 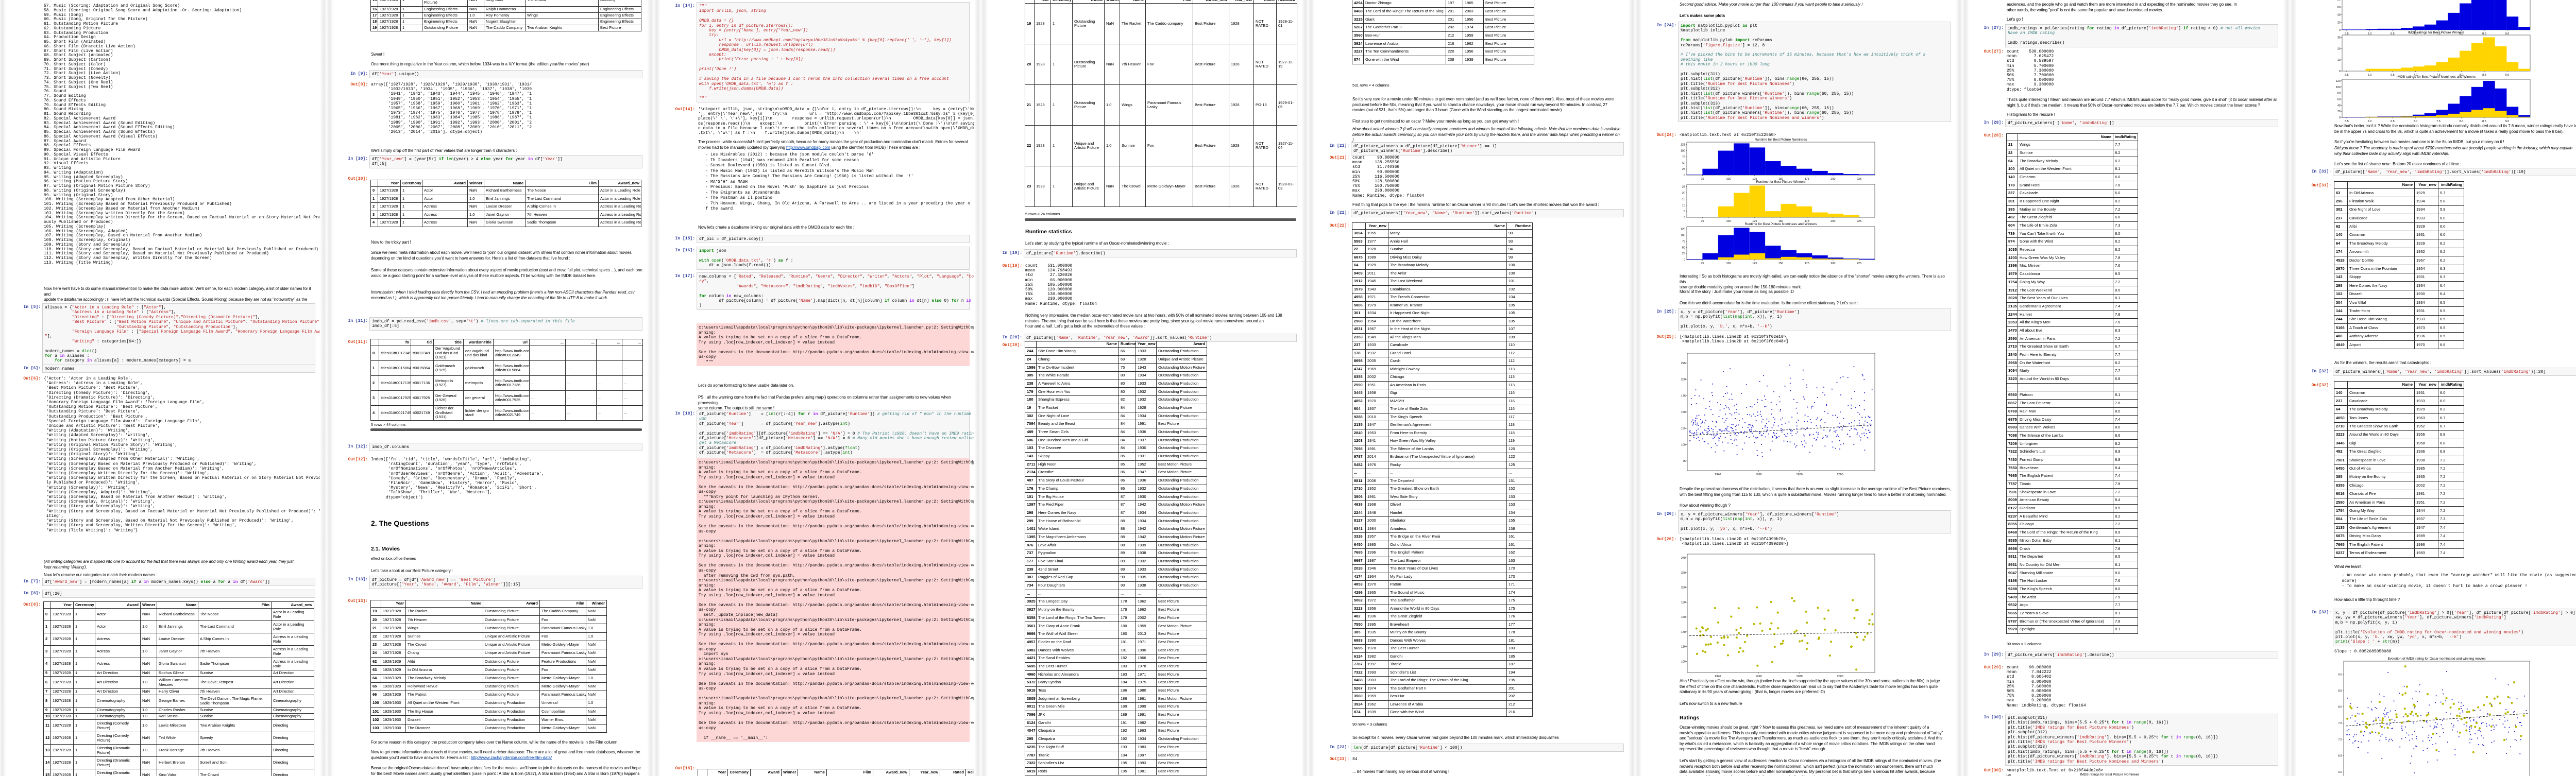 I want to click on svg-text: 30, so click(x=2339, y=37).